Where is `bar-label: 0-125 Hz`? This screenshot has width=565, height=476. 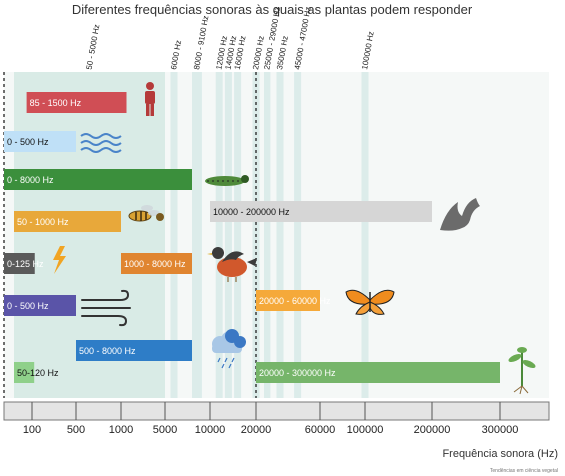
bar-label: 0-125 Hz is located at coordinates (25, 264).